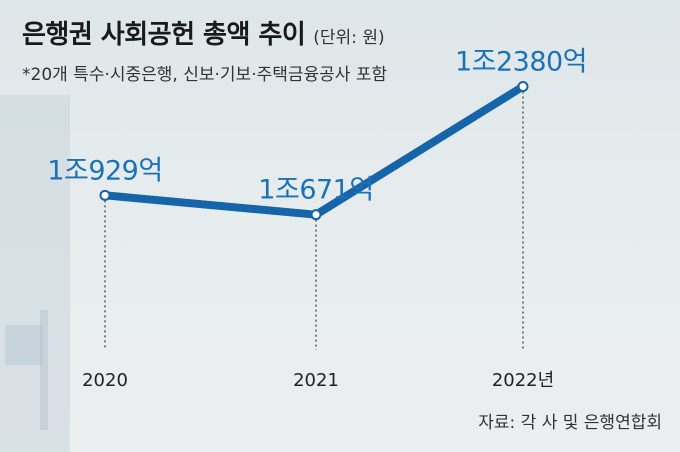 The height and width of the screenshot is (452, 680). I want to click on footnote: *20개 특수·시중은행, 신보·기보·주택금융공사 포함, so click(205, 75).